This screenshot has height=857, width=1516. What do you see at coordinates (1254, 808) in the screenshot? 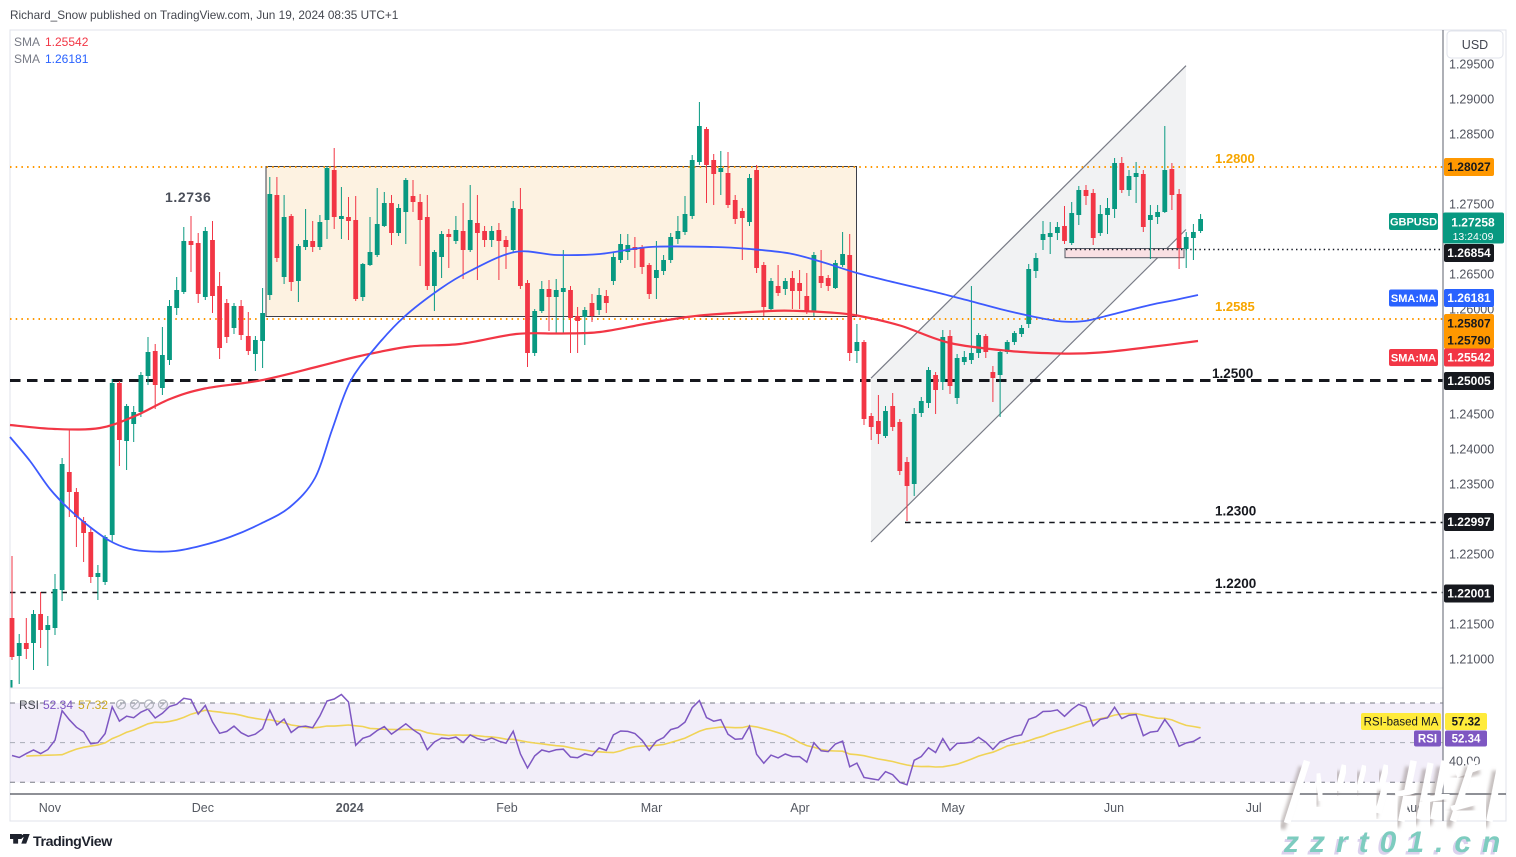
I see `svg-text: Jul` at bounding box center [1254, 808].